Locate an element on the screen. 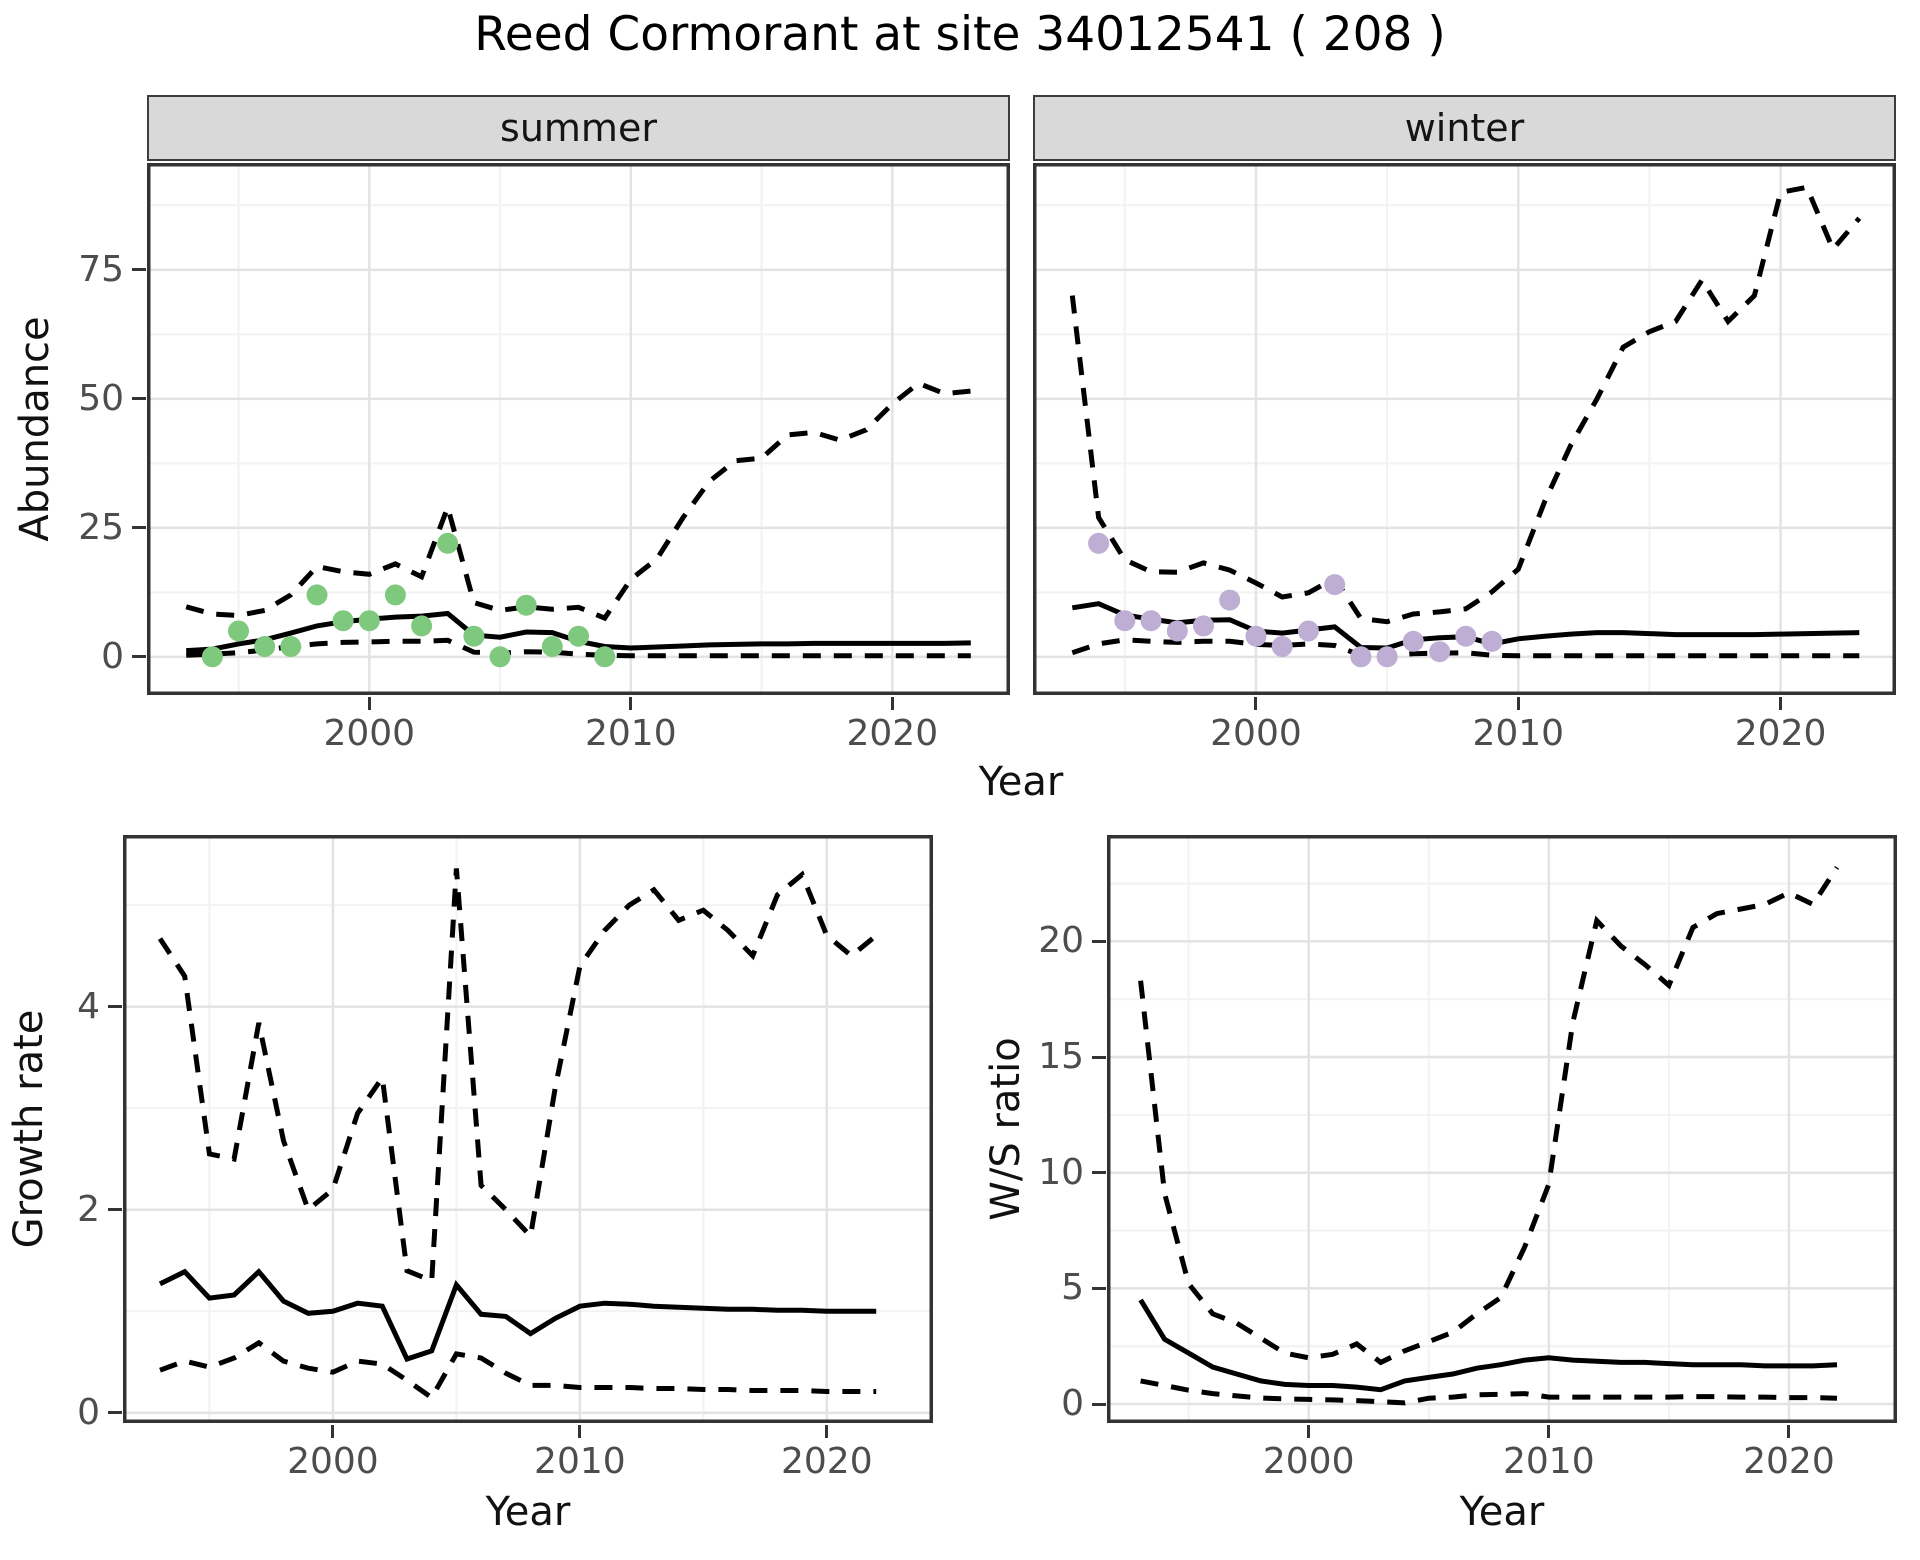 Image resolution: width=1920 pixels, height=1560 pixels. growth-rate-upper_ci-line is located at coordinates (517, 1076).